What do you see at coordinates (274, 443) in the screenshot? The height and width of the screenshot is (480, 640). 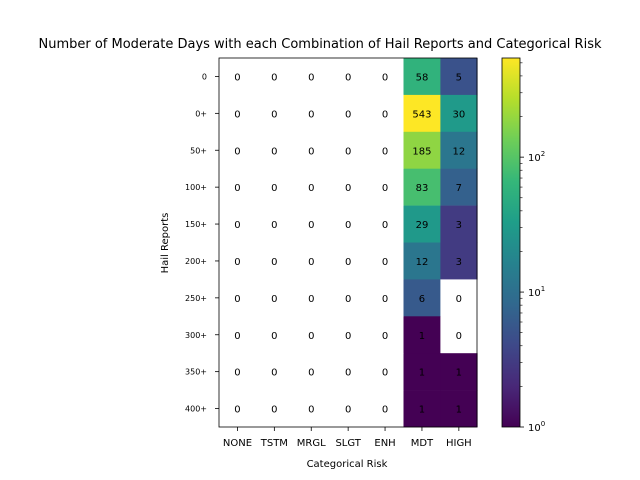 I see `x-tick-label: TSTM` at bounding box center [274, 443].